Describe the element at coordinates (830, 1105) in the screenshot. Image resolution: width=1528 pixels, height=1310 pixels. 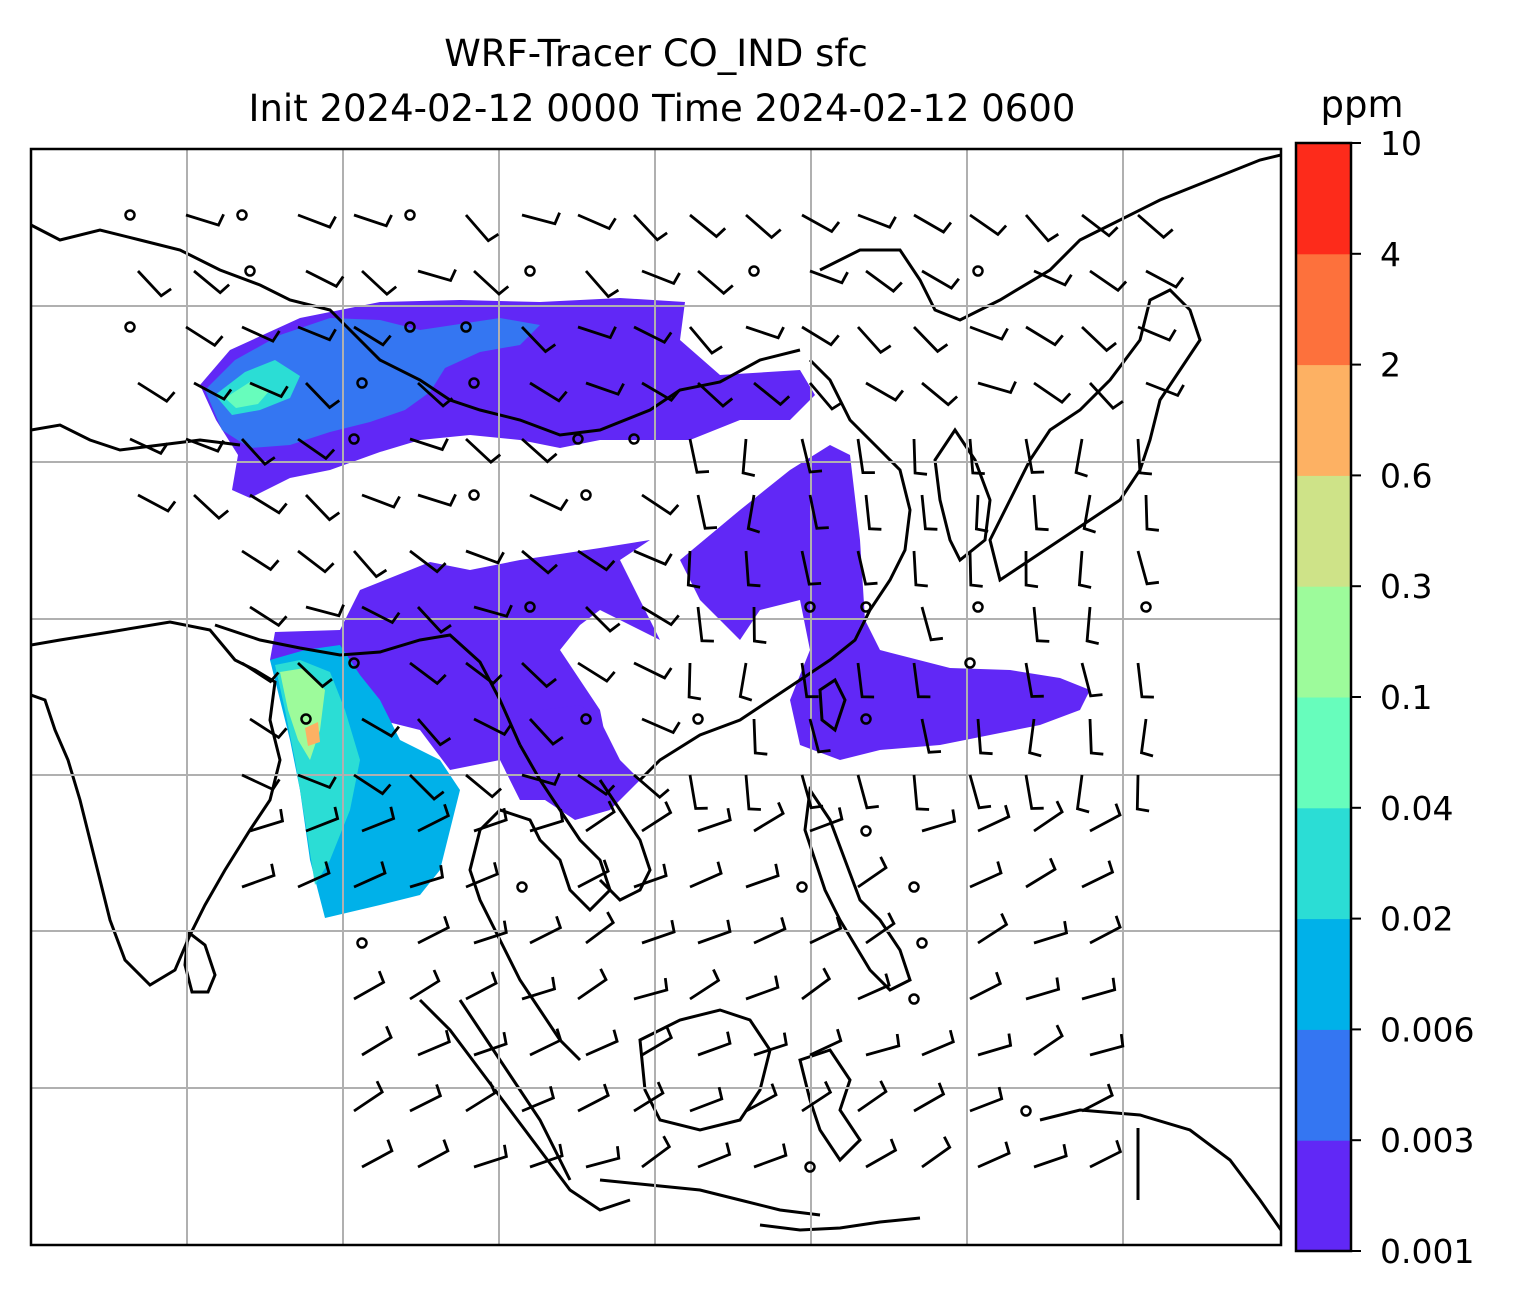
I see `coast-sulawesi` at that location.